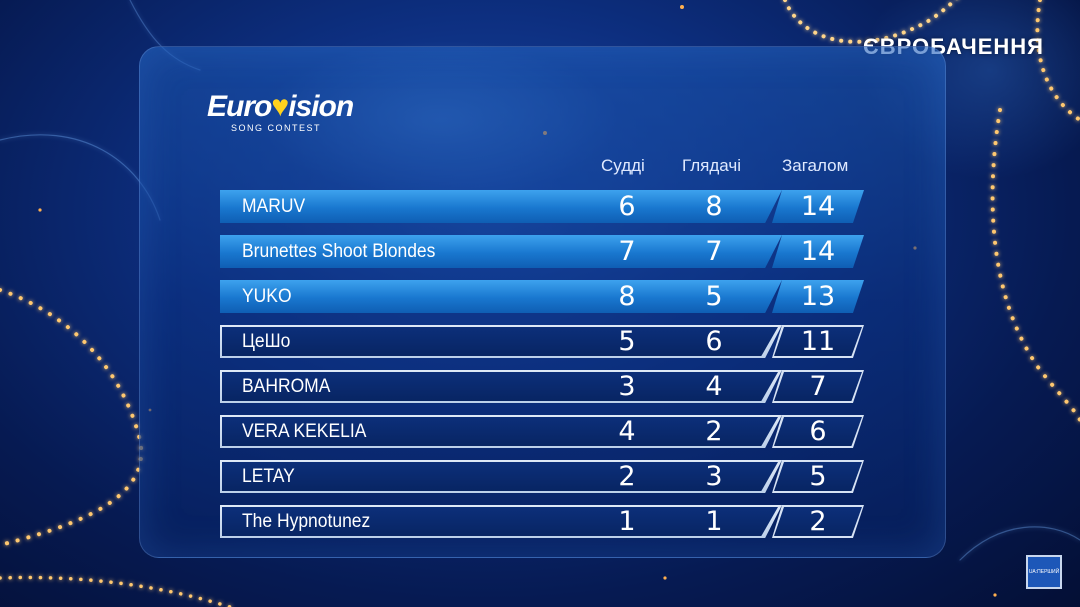 The image size is (1080, 607). Describe the element at coordinates (714, 296) in the screenshot. I see `viewers-score: 5` at that location.